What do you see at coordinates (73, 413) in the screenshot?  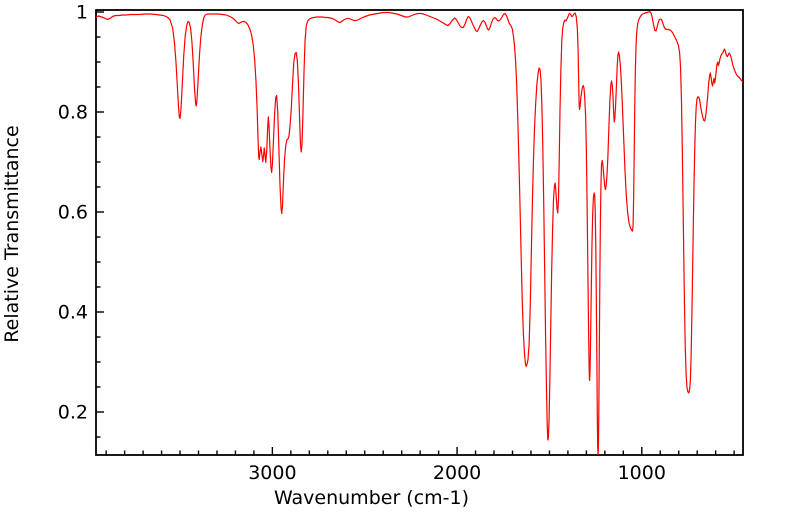 I see `y-tick-label: 0.2` at bounding box center [73, 413].